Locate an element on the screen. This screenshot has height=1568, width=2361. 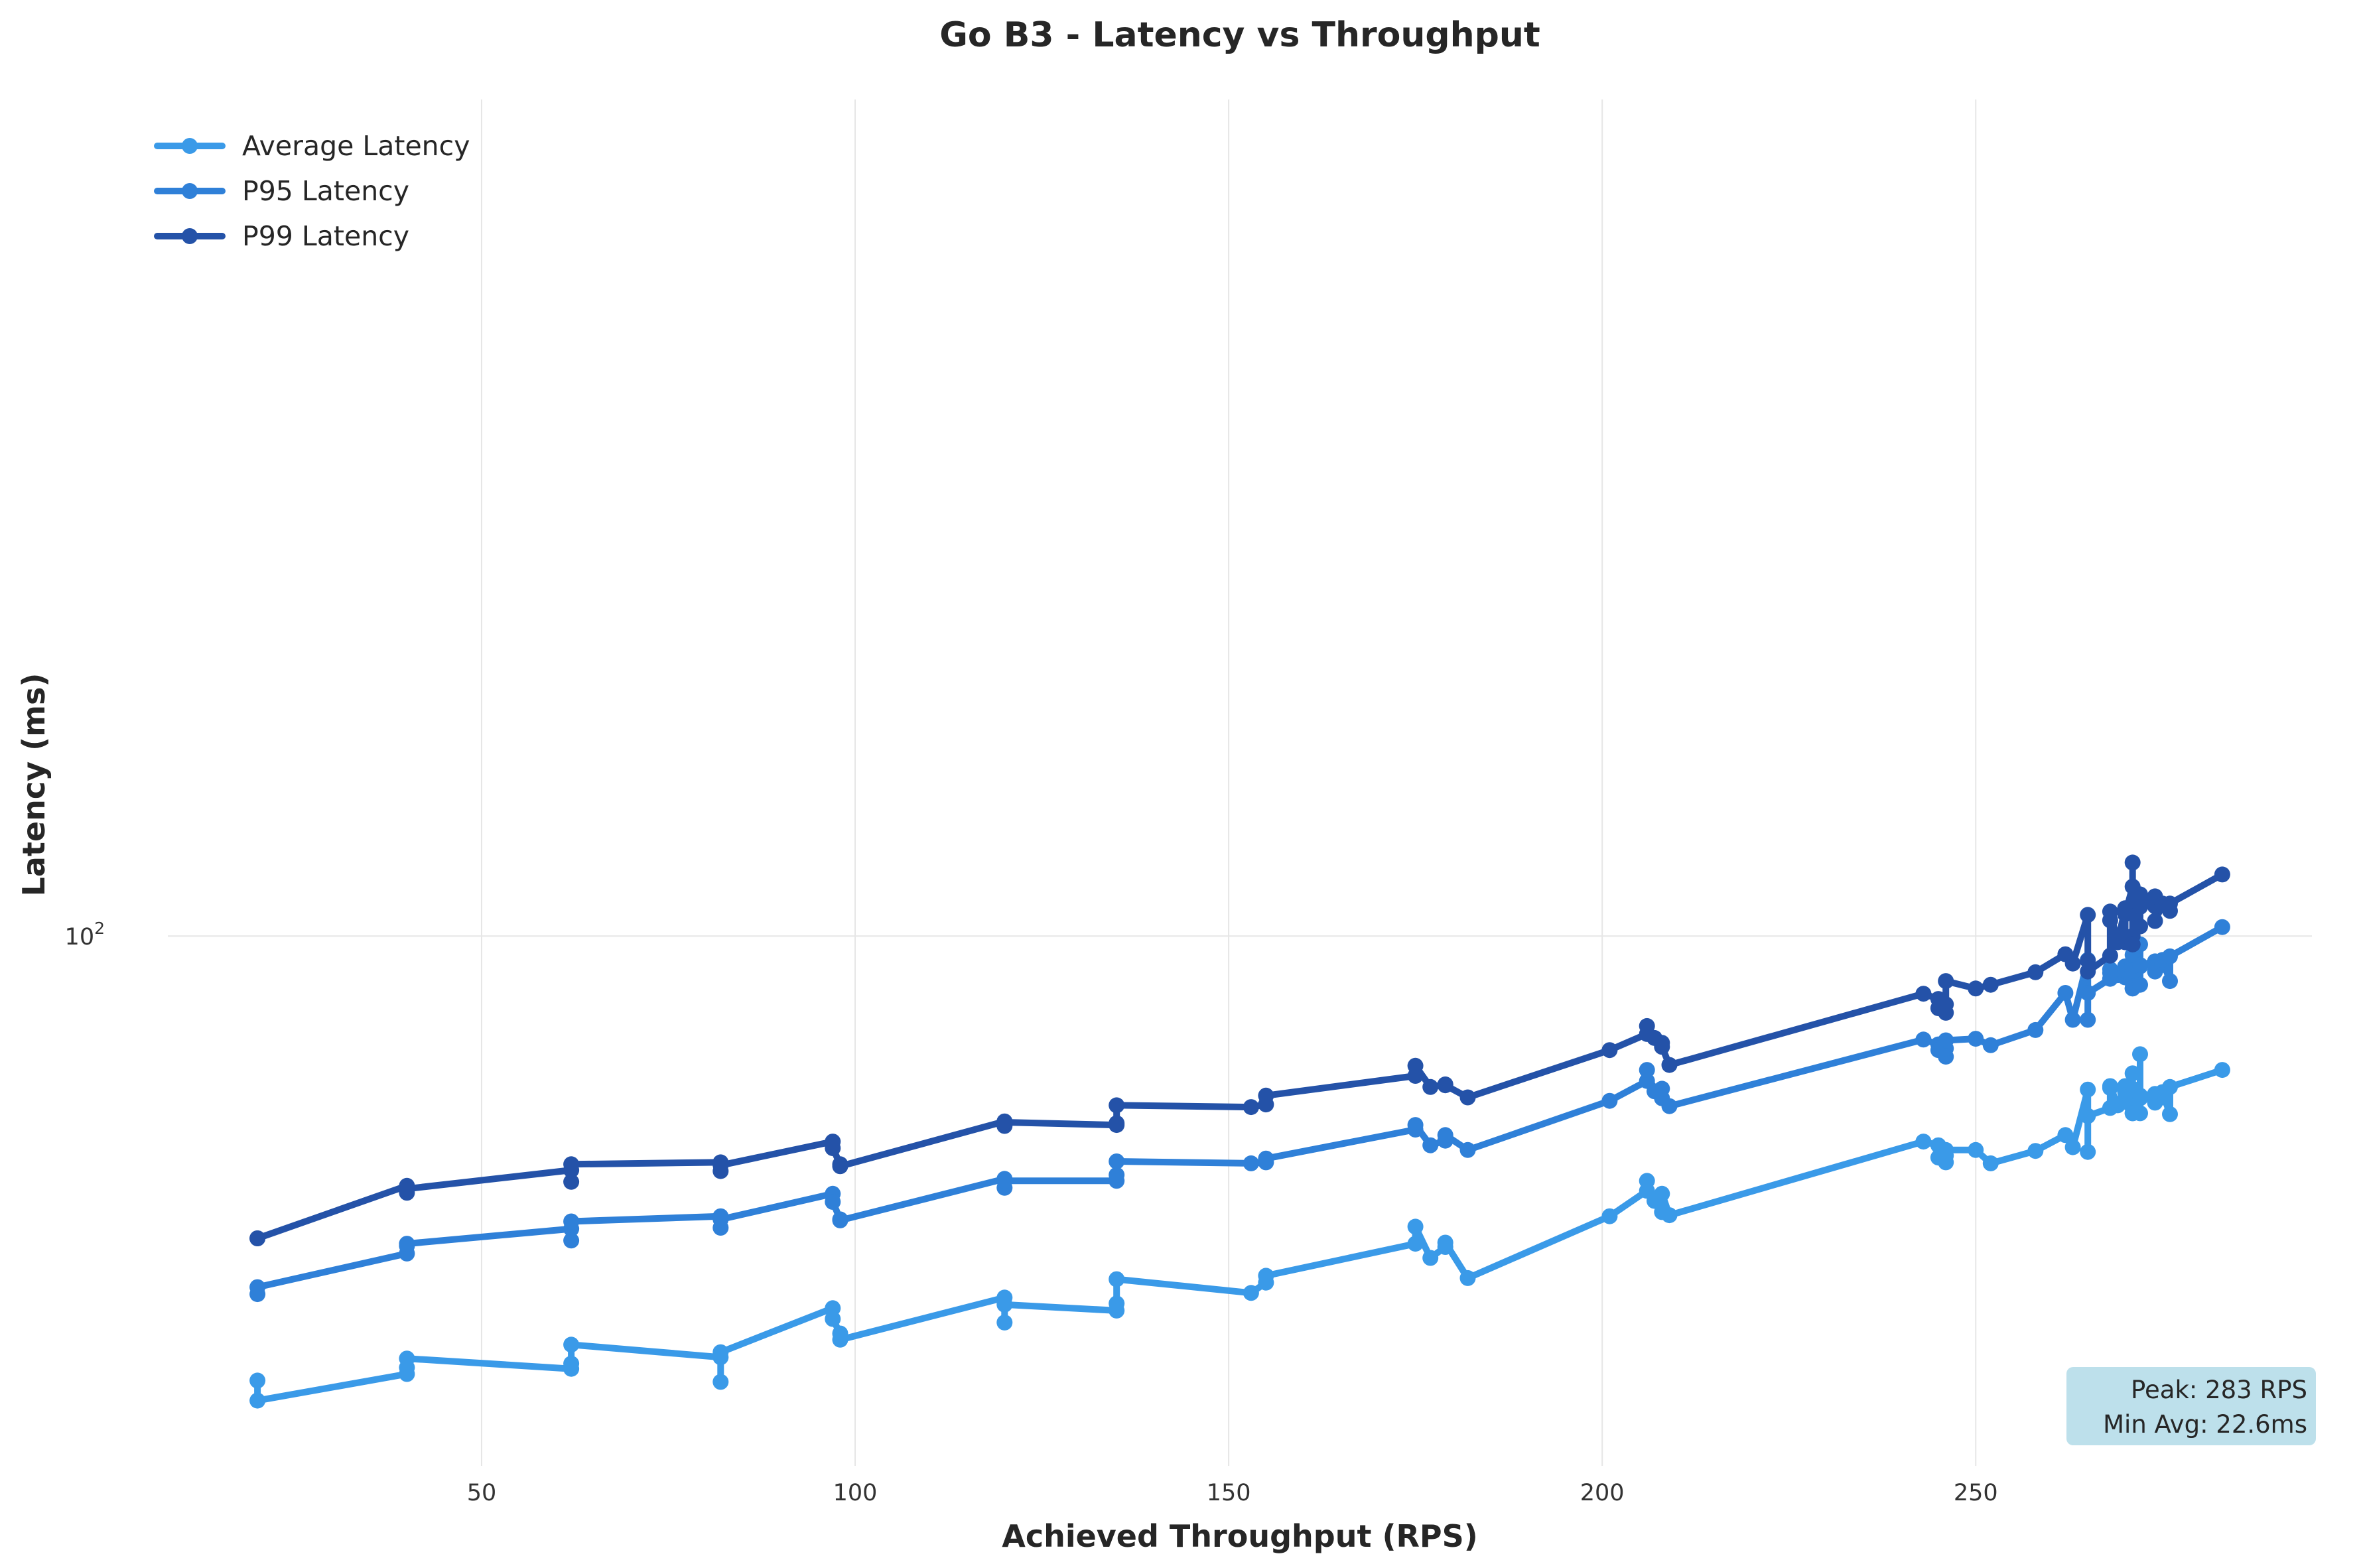
stats-annotation-box is located at coordinates (2191, 1406).